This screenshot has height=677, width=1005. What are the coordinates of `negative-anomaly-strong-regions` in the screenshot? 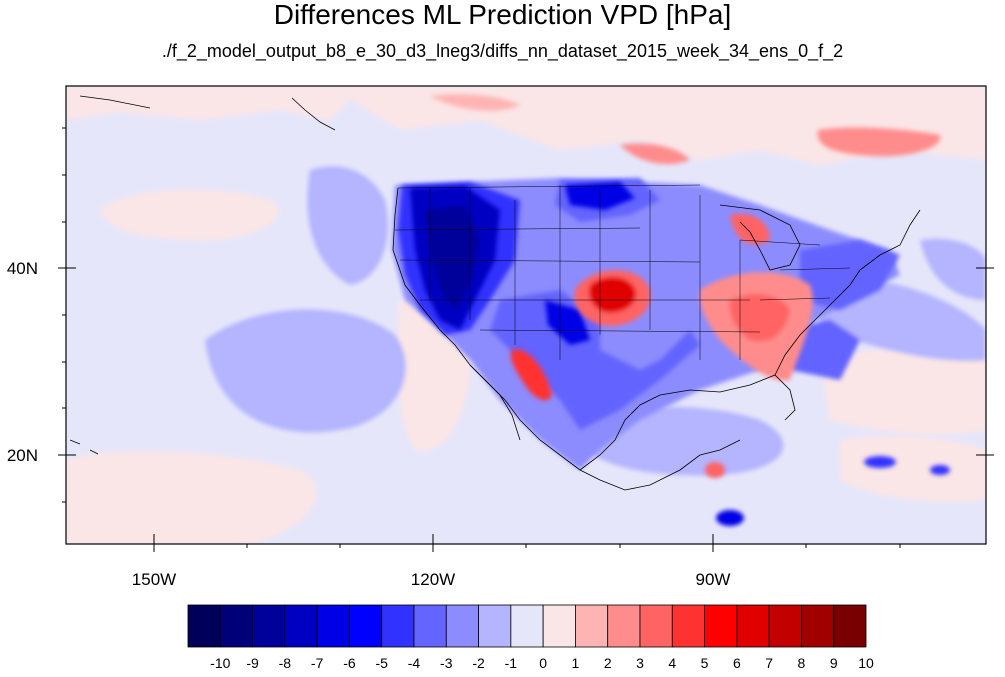 It's located at (522, 263).